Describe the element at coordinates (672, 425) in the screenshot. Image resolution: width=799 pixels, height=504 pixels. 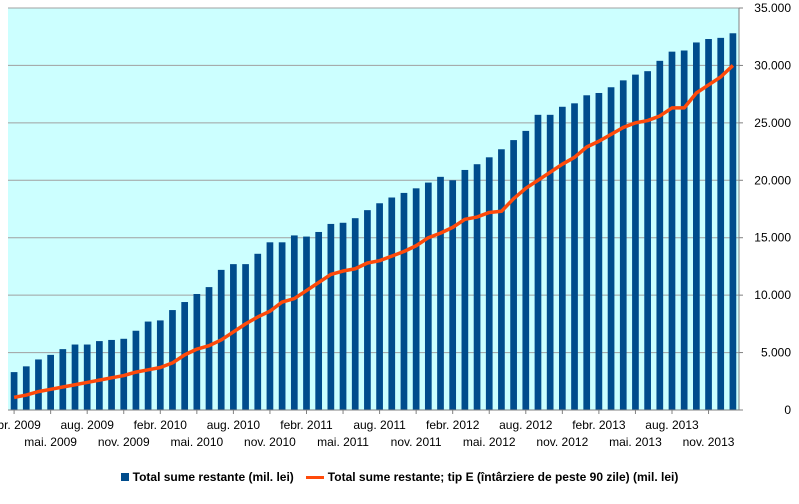
I see `x-tick-label: aug. 2013` at that location.